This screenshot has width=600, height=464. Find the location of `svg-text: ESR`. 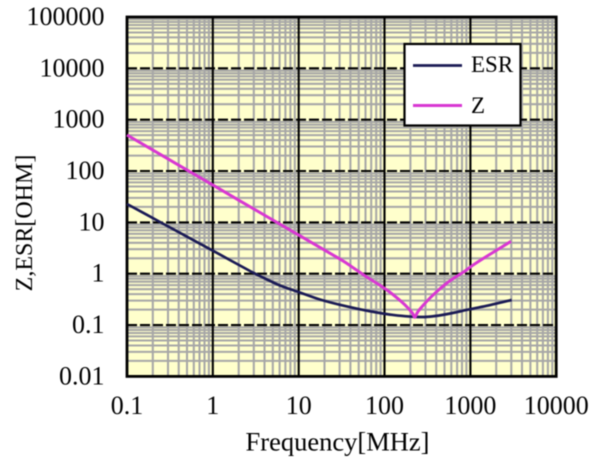

svg-text: ESR is located at coordinates (492, 64).